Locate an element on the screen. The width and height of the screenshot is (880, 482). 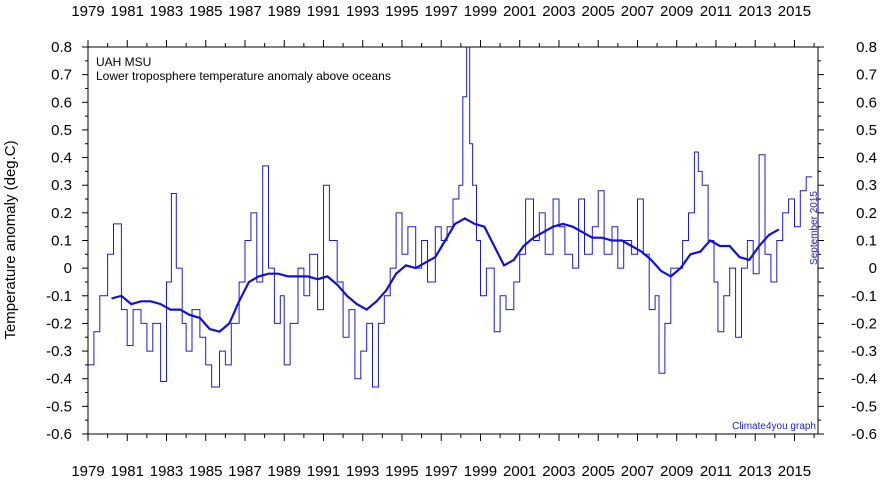
x-tick-label-top: 1981 is located at coordinates (127, 11).